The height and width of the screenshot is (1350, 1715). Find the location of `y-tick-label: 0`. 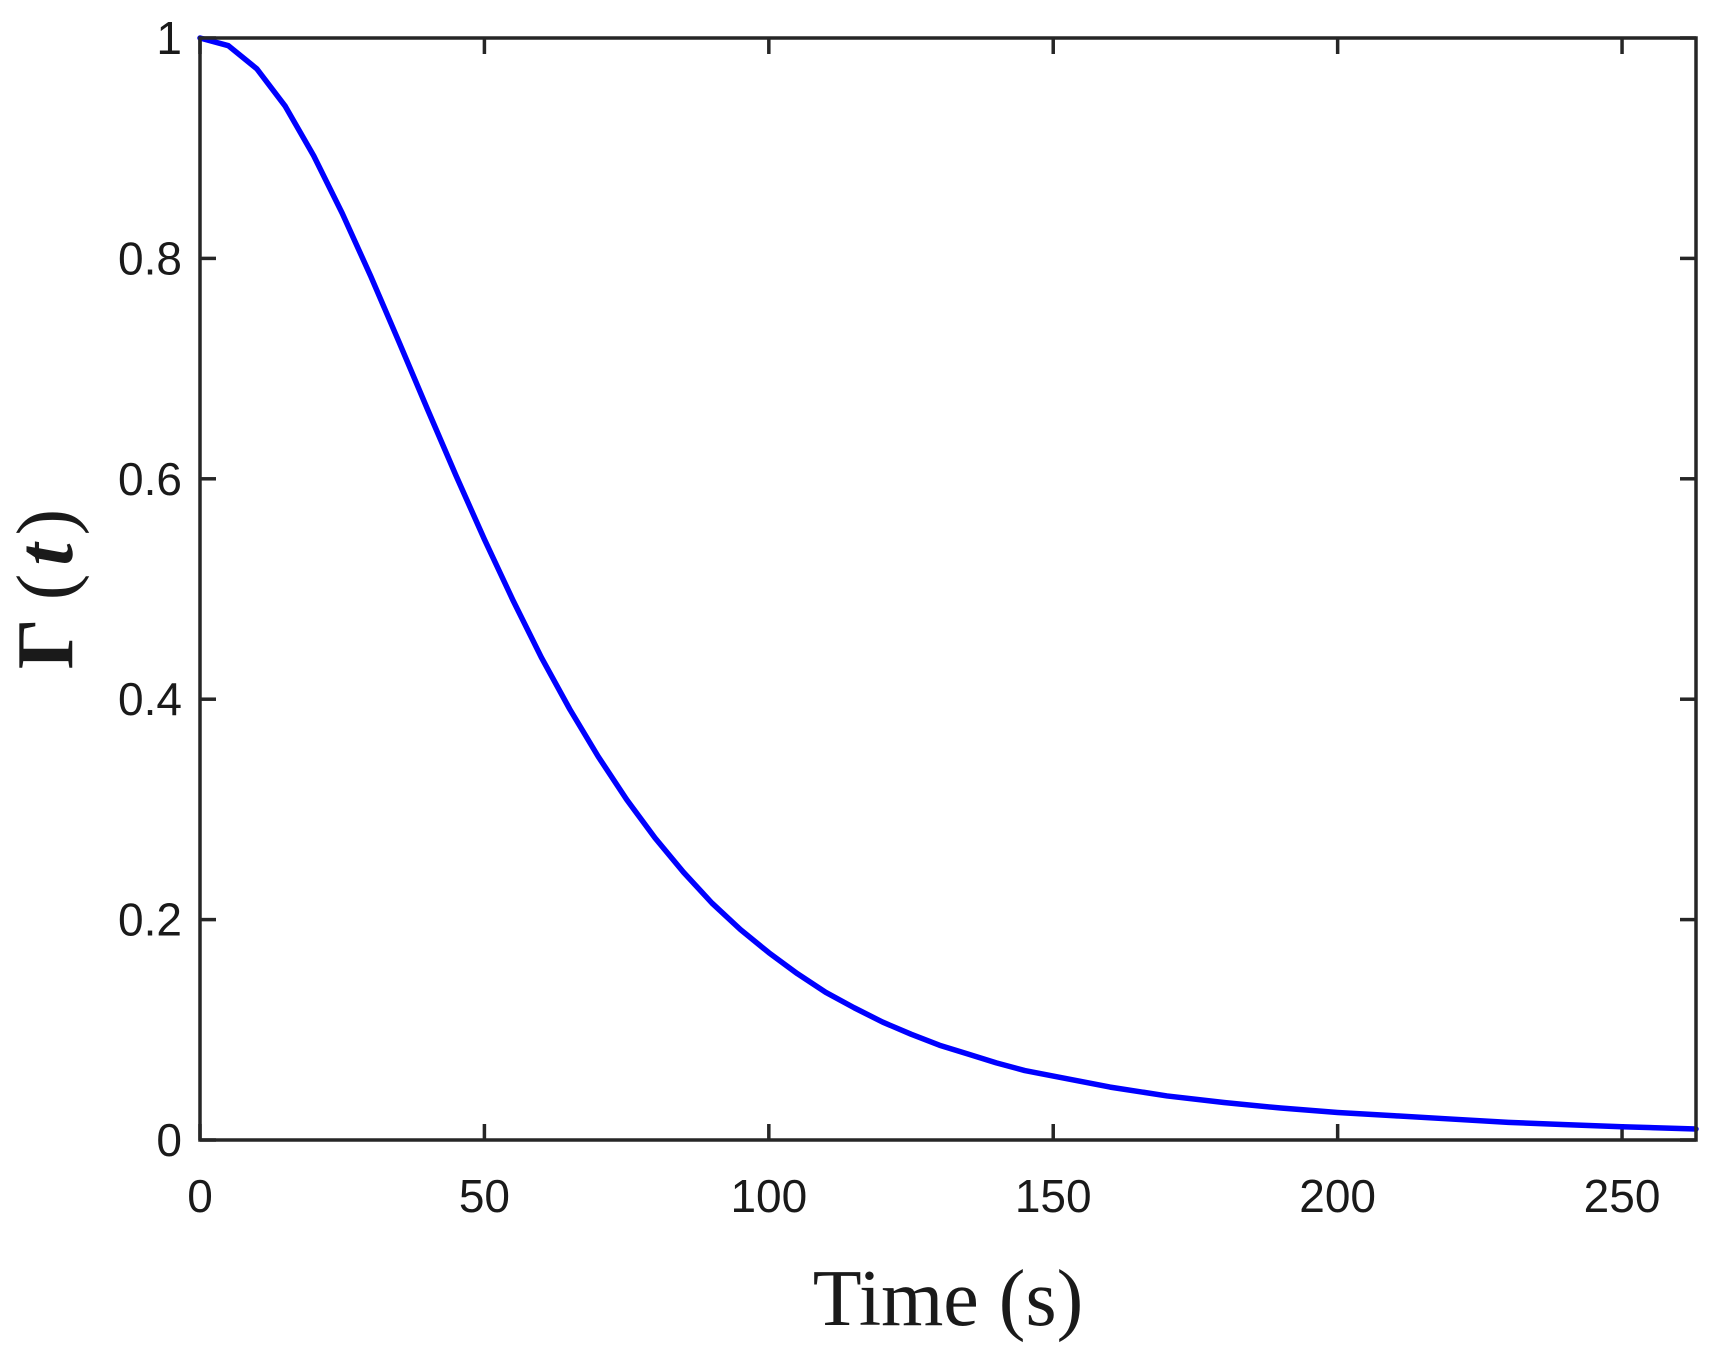

y-tick-label: 0 is located at coordinates (169, 1140).